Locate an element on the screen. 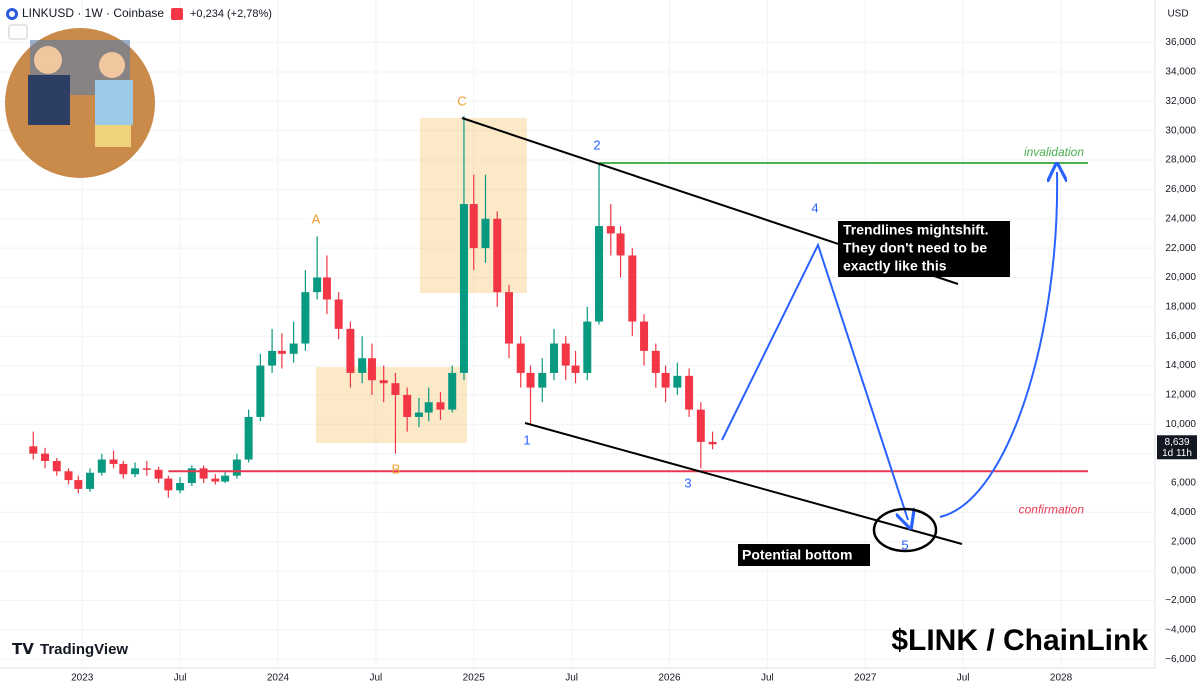 This screenshot has height=688, width=1200. x-tick-label: 2026 is located at coordinates (669, 678).